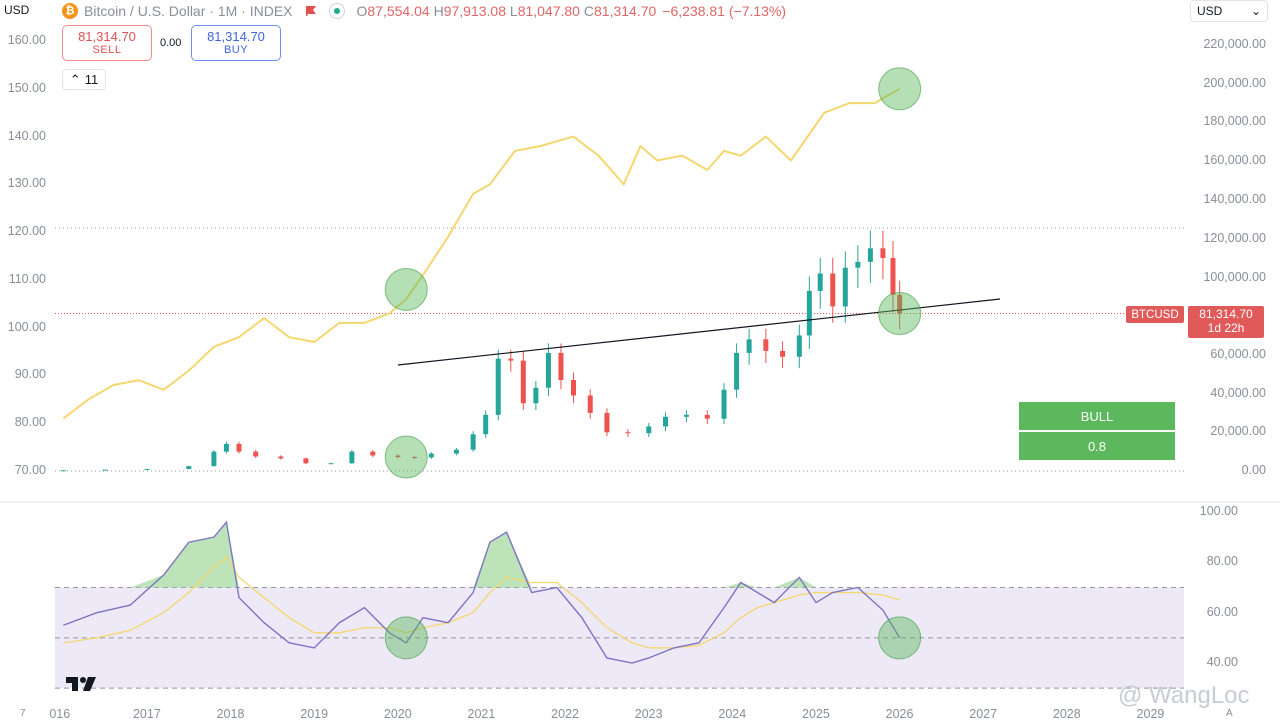 This screenshot has width=1280, height=721. Describe the element at coordinates (1234, 82) in the screenshot. I see `right-axis-tick: 200,000.00` at that location.